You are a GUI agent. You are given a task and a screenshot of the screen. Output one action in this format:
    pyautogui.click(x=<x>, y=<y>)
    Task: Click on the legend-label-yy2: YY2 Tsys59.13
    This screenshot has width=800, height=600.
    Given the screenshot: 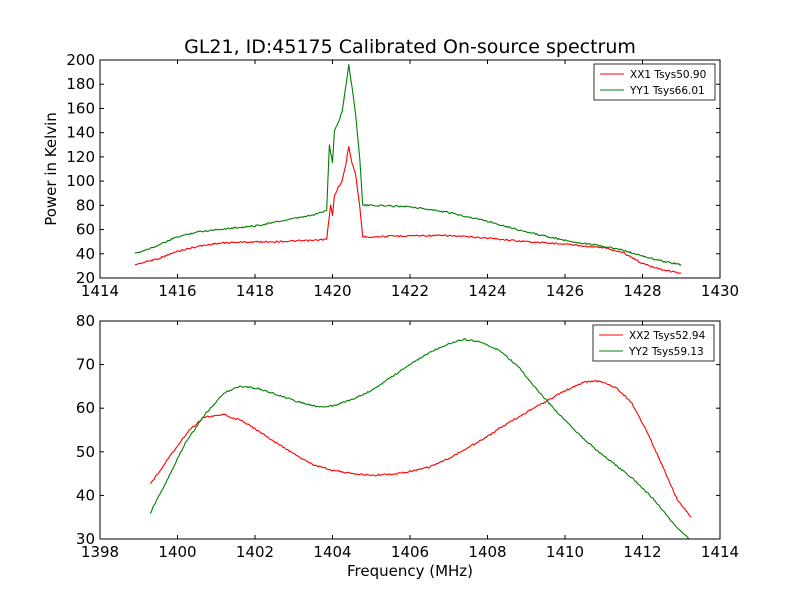 What is the action you would take?
    pyautogui.click(x=666, y=352)
    